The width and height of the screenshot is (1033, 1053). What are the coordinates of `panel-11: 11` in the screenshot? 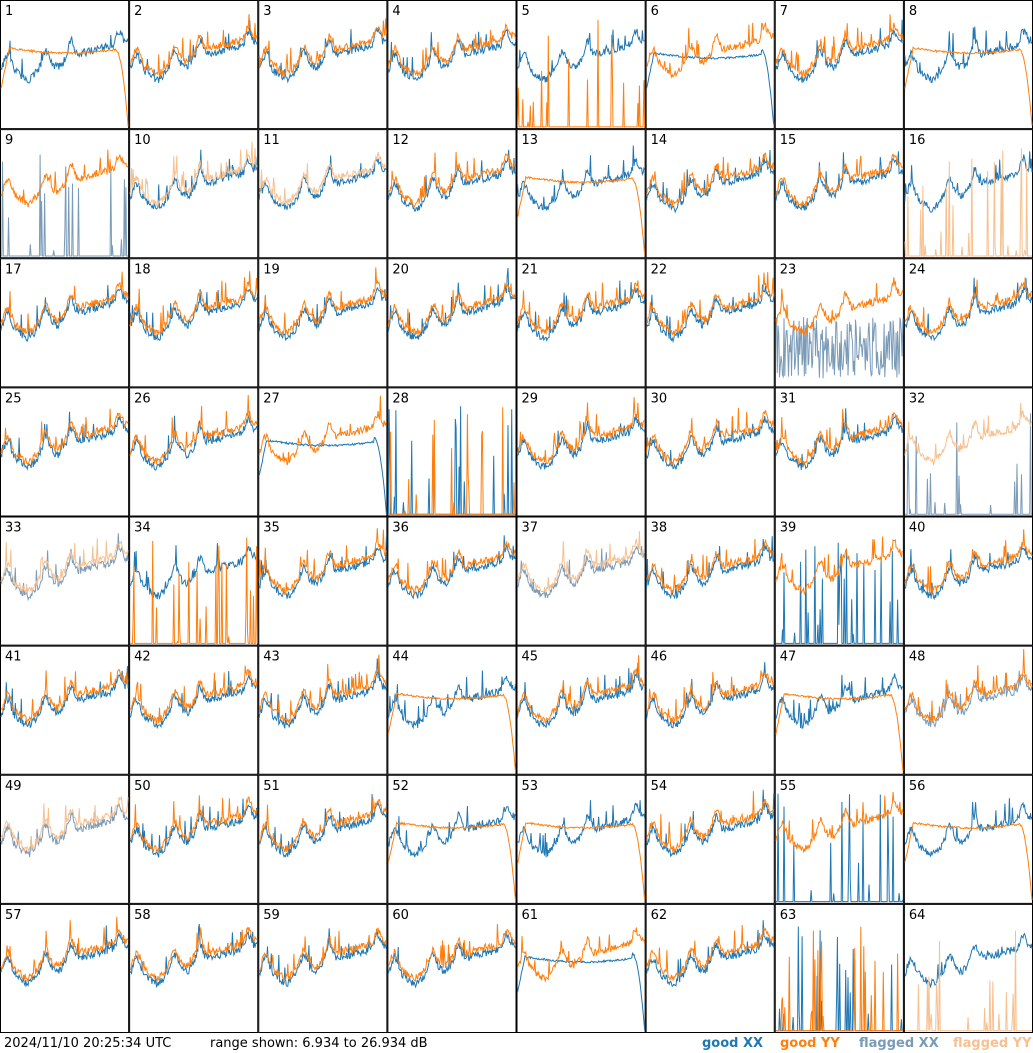 It's located at (323, 194).